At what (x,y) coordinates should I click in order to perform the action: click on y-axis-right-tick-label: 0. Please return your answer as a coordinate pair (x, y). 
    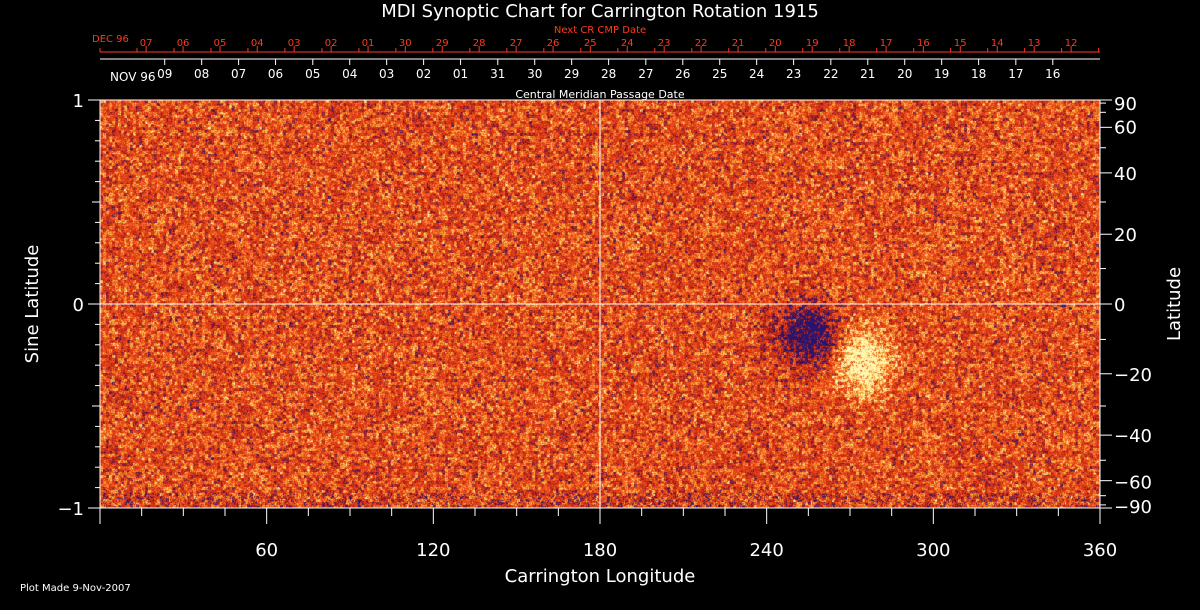
    Looking at the image, I should click on (1119, 305).